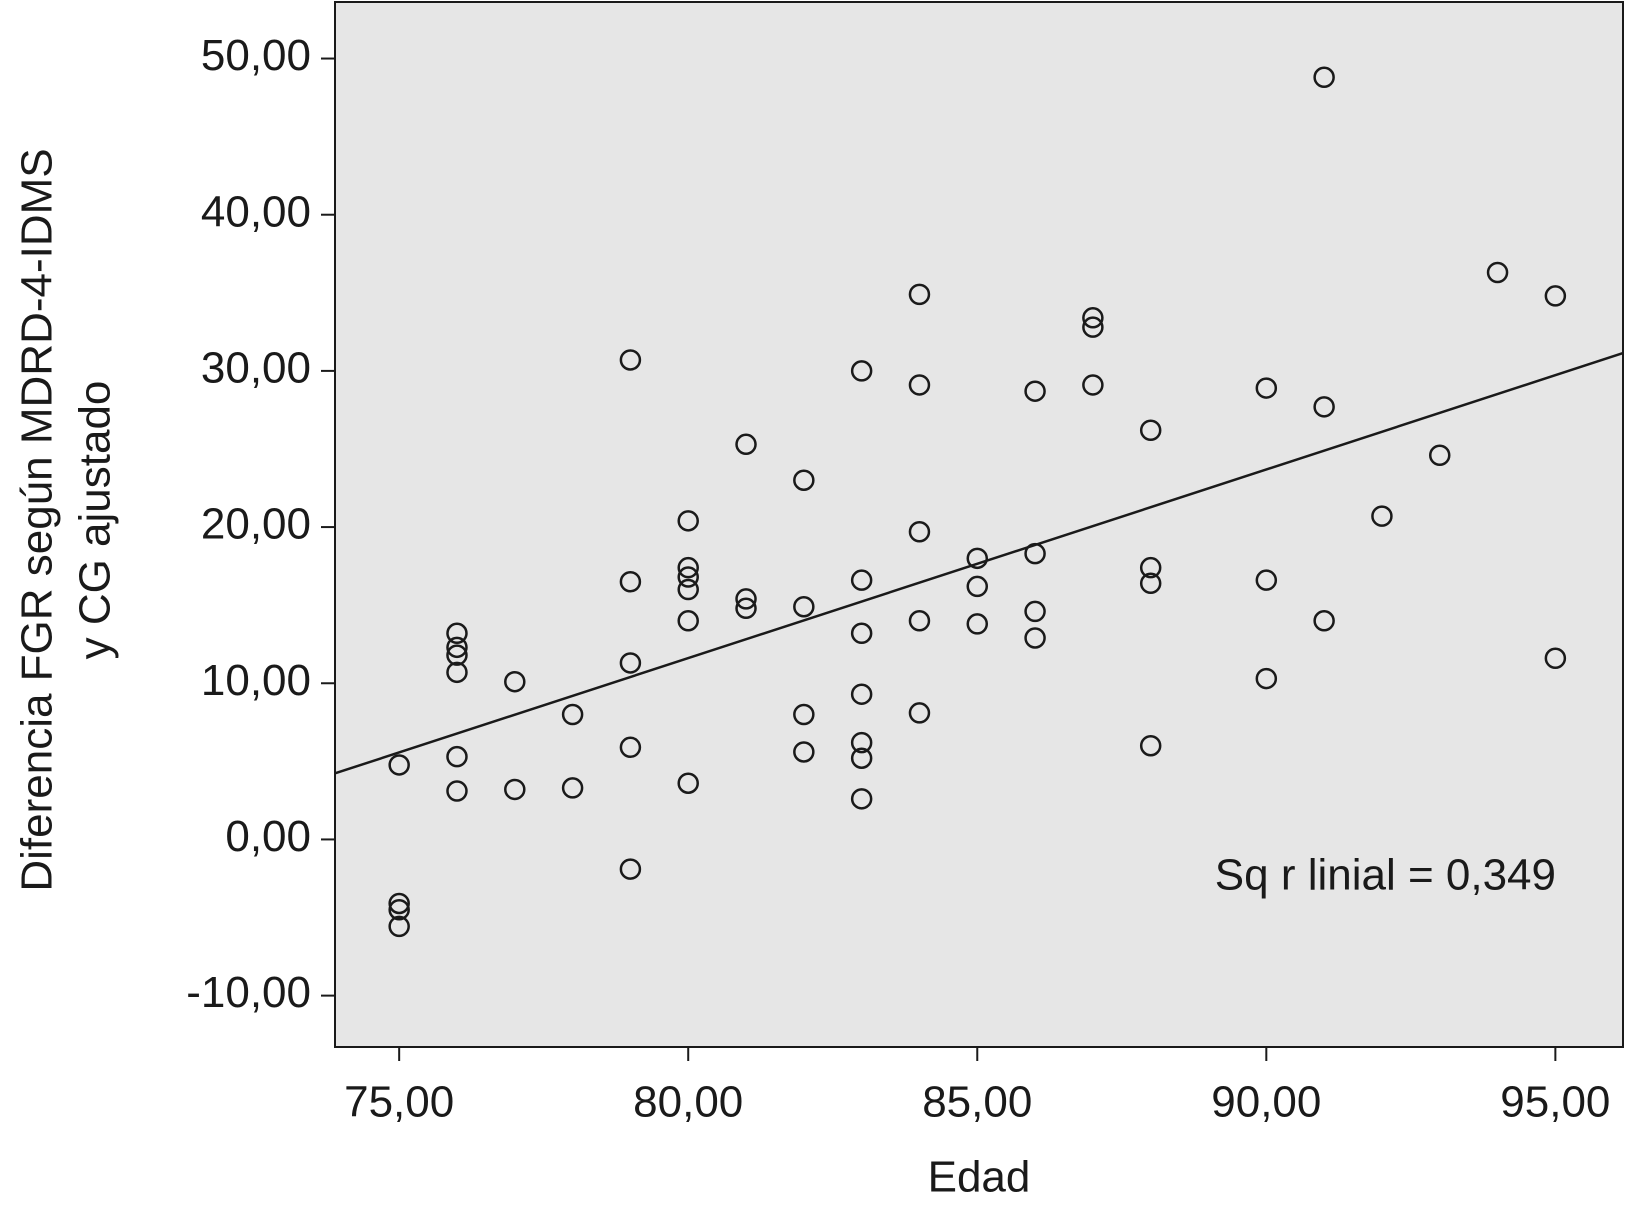  Describe the element at coordinates (1385, 875) in the screenshot. I see `annotation: Sq r linial = 0,349` at that location.